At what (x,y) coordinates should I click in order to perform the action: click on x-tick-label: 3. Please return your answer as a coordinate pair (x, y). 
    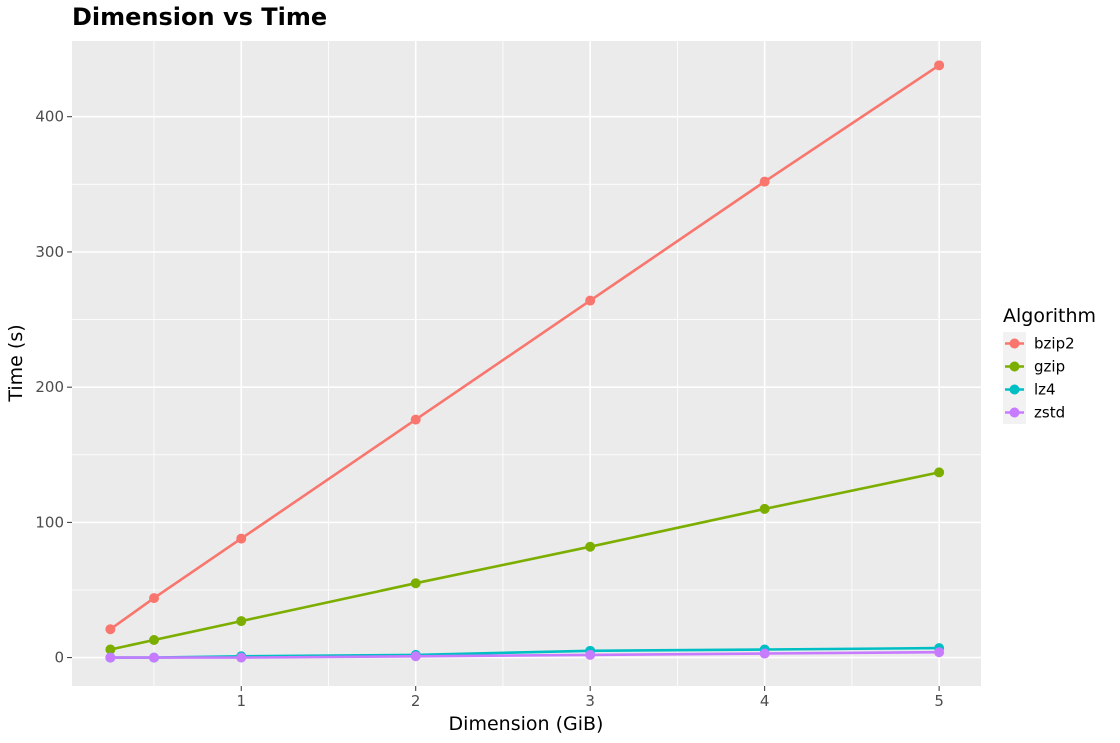
    Looking at the image, I should click on (590, 701).